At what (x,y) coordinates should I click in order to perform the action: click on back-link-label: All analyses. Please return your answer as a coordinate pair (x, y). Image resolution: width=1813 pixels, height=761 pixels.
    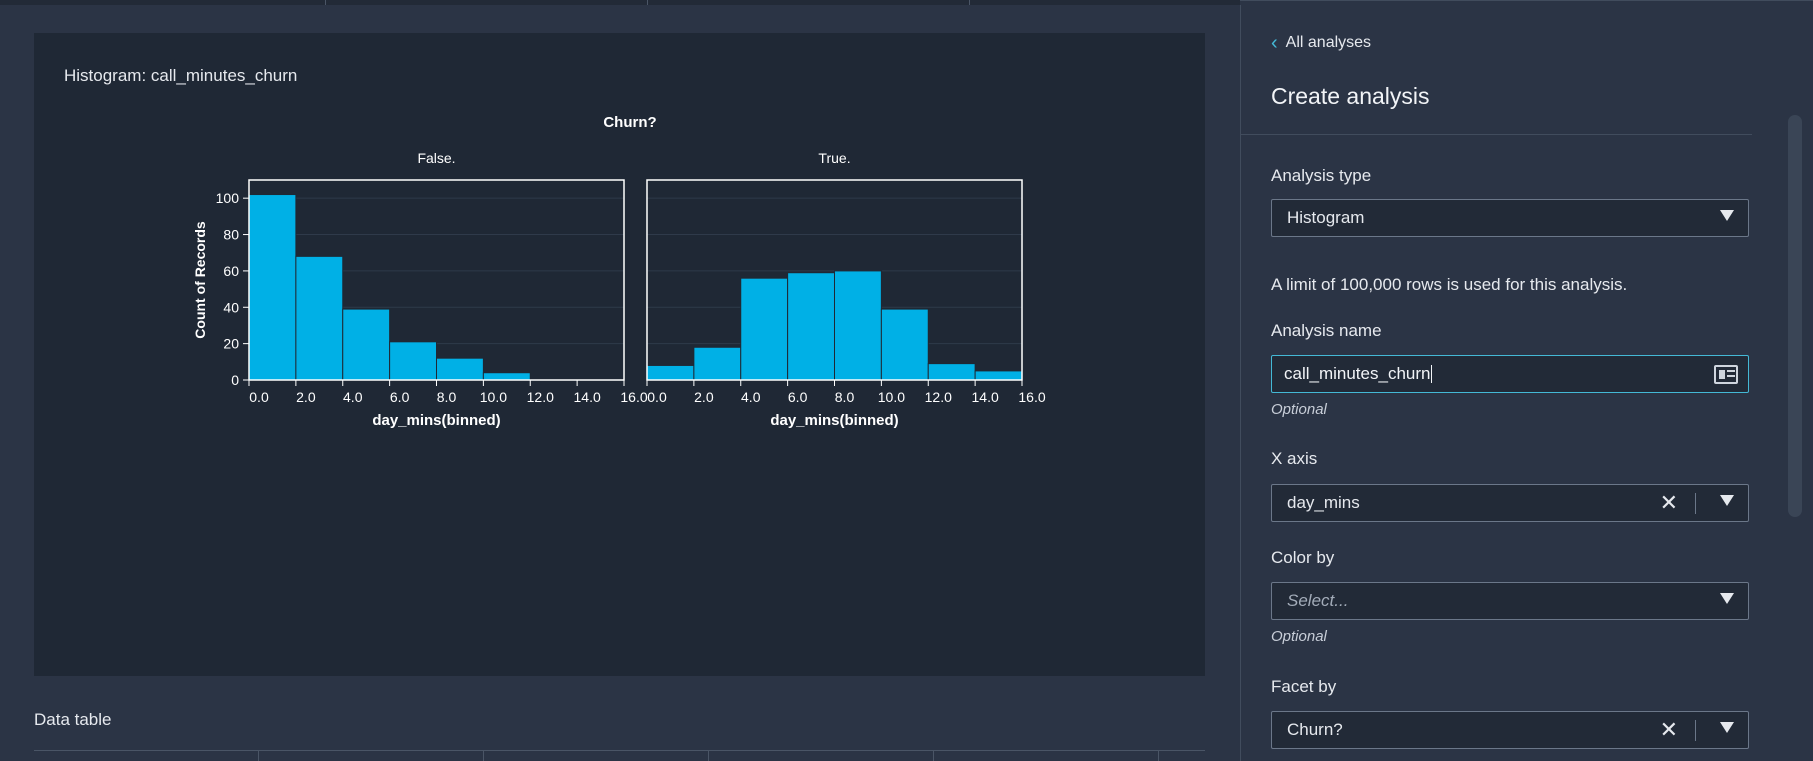
    Looking at the image, I should click on (1328, 42).